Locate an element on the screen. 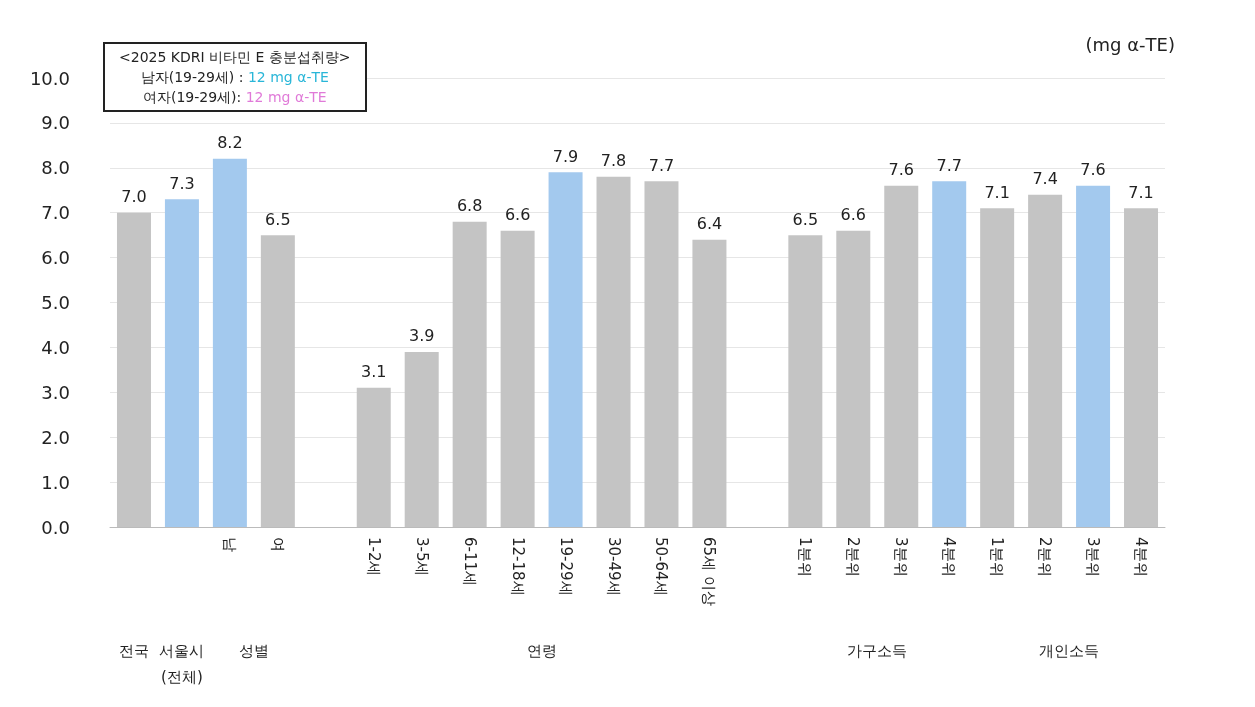  y-tick-label: 5.0 is located at coordinates (55, 302).